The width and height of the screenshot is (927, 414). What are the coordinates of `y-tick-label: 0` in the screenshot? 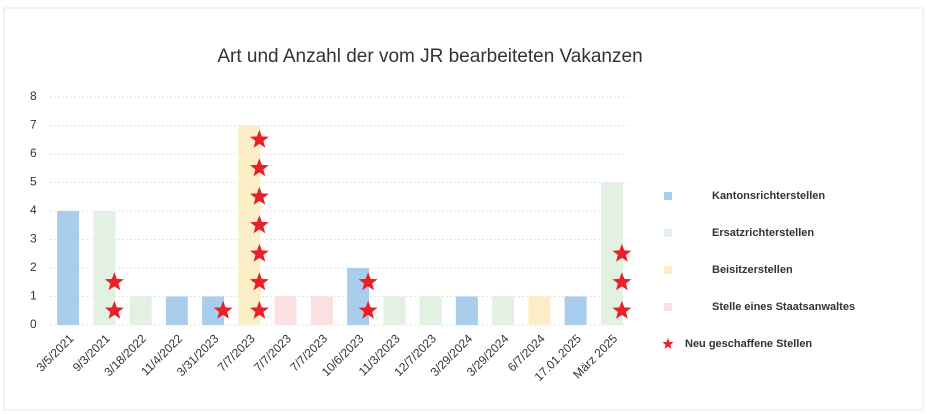 It's located at (33, 324).